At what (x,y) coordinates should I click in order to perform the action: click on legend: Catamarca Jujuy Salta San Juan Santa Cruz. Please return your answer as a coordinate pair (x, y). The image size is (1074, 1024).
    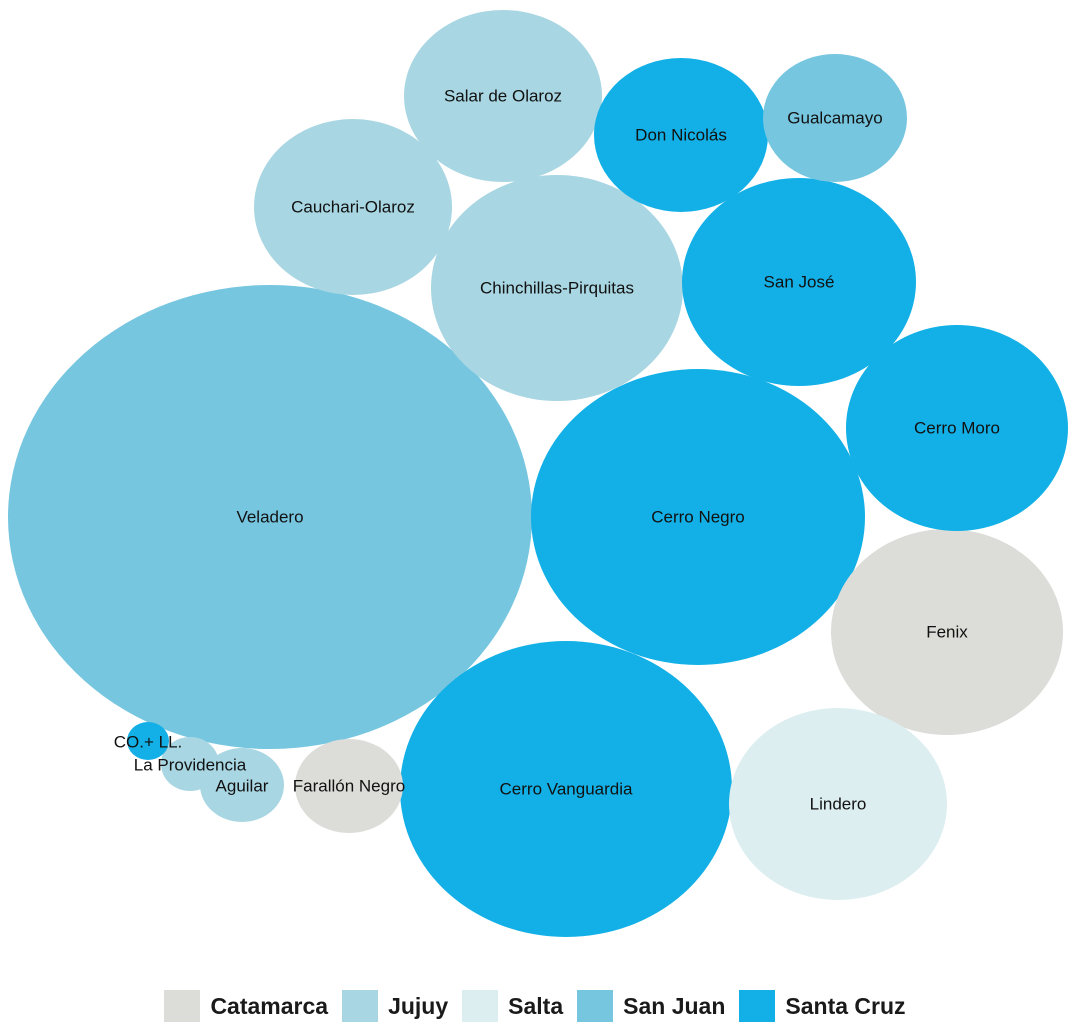
    Looking at the image, I should click on (537, 1006).